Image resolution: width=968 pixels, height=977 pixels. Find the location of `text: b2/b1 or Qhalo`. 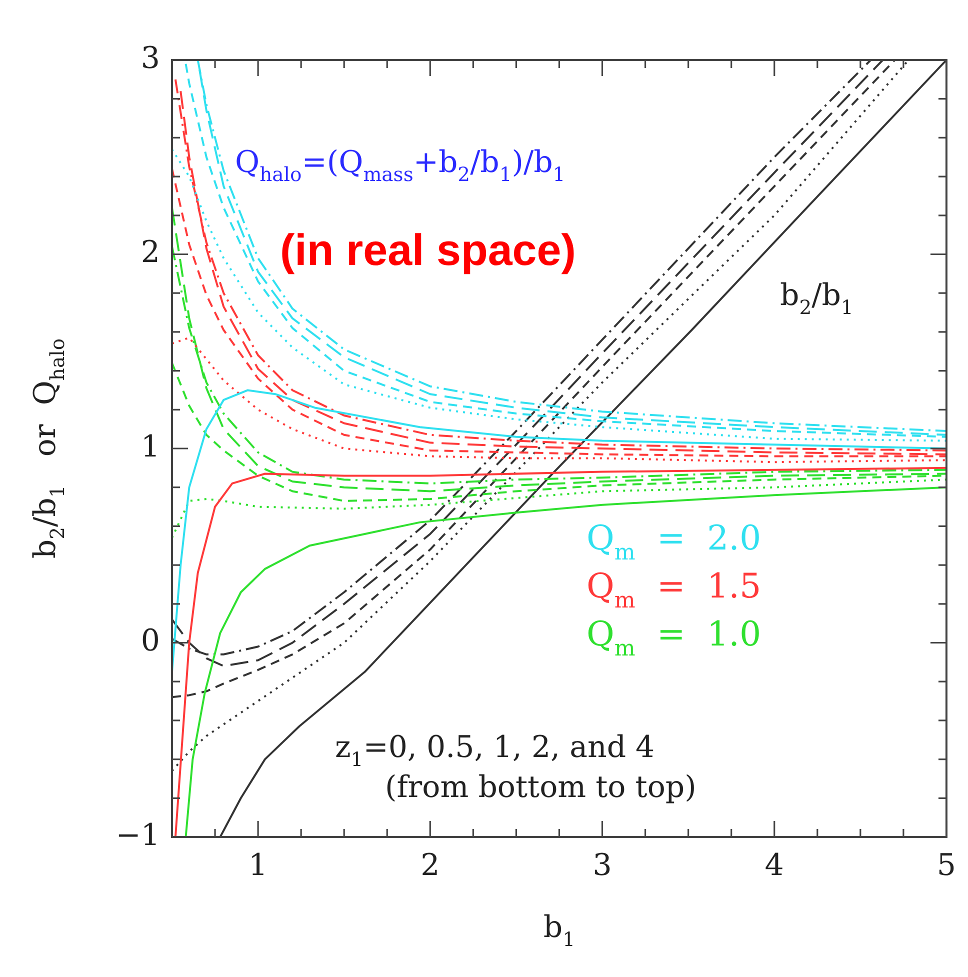

text: b2/b1 or Qhalo is located at coordinates (48, 448).